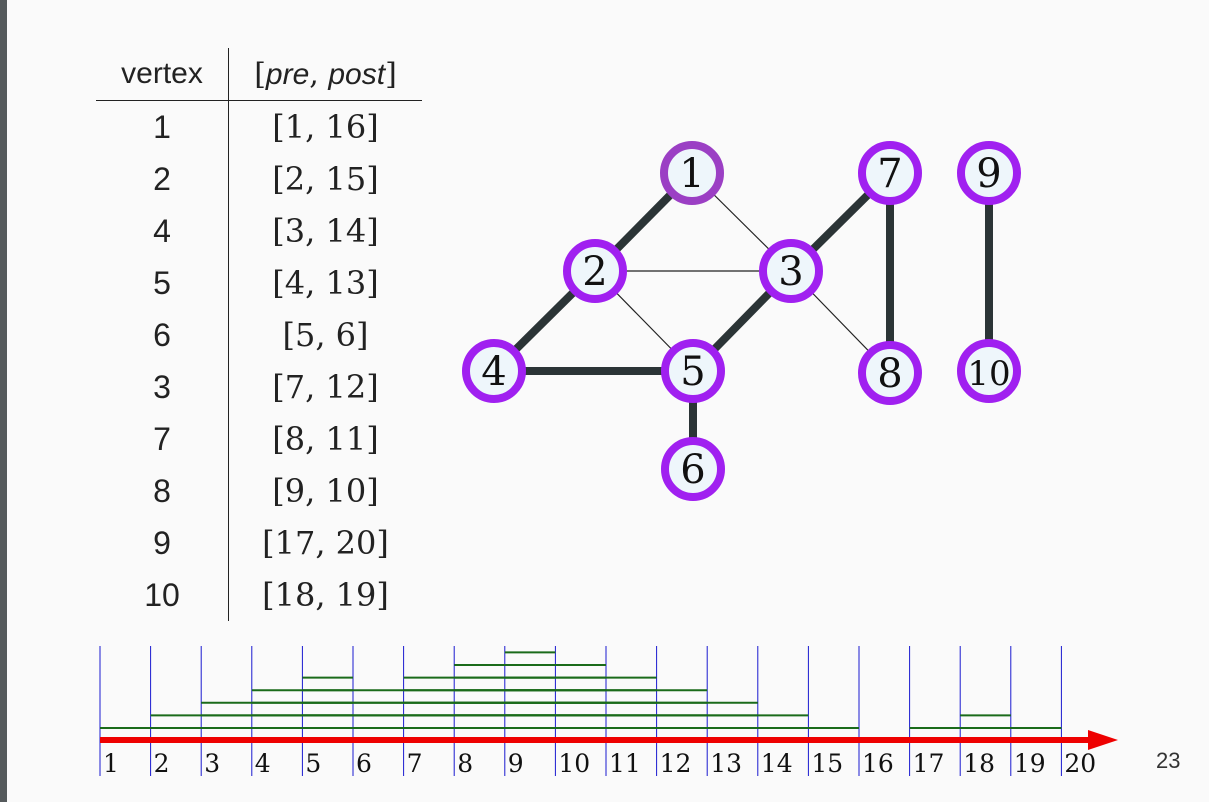 The image size is (1209, 802). I want to click on vertex-cell: 5, so click(162, 283).